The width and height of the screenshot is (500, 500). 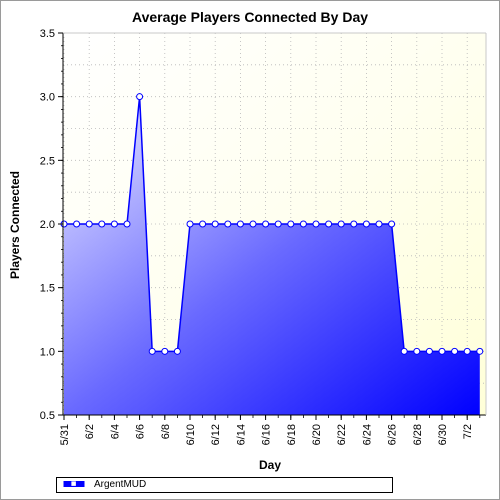 I want to click on x-tick-label: 6/6, so click(x=141, y=431).